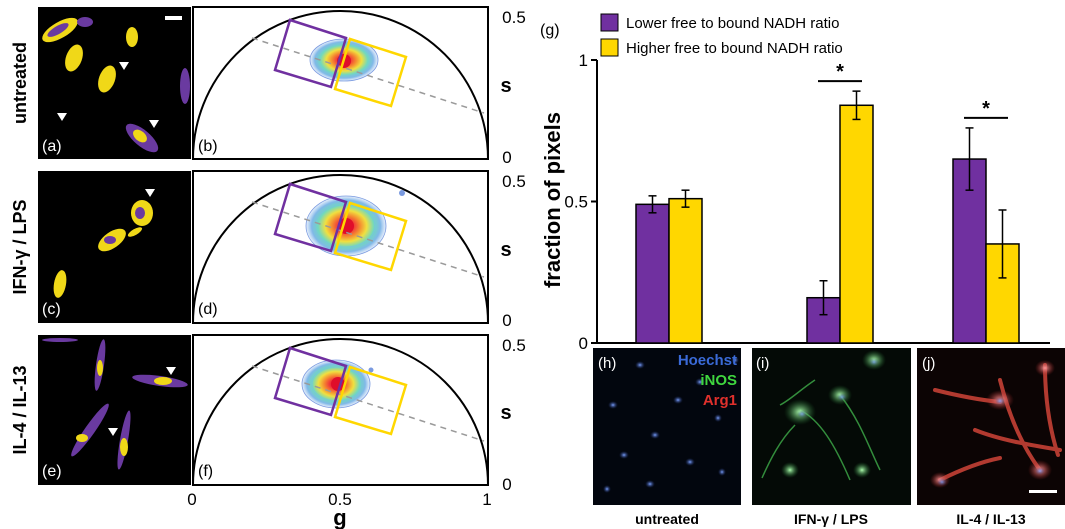 Image resolution: width=1065 pixels, height=529 pixels. I want to click on phasor-plot-il4-il13: (f), so click(340, 410).